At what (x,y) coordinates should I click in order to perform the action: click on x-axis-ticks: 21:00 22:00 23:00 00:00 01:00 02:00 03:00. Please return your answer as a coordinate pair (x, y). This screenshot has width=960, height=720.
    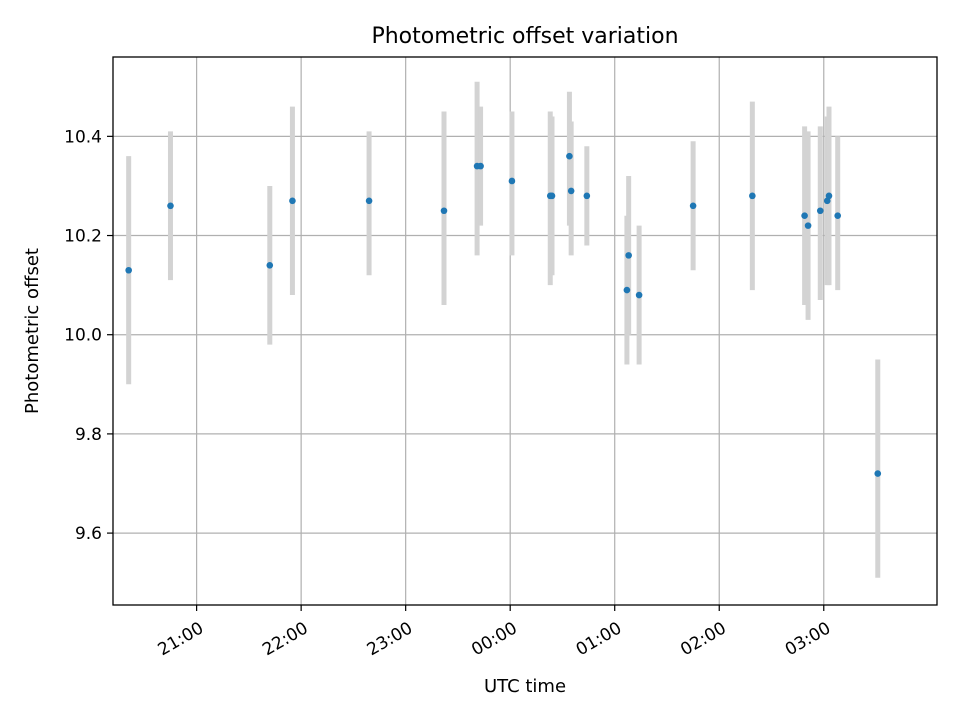
    Looking at the image, I should click on (494, 632).